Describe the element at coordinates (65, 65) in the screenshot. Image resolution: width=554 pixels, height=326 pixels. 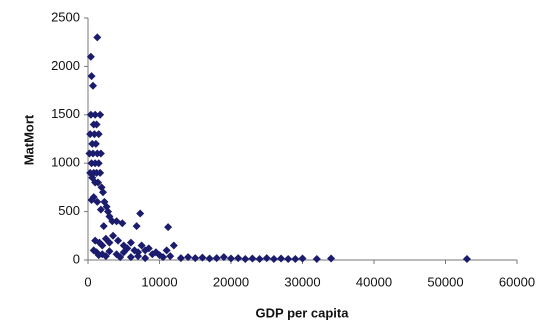
I see `y-tick-label: 2000` at that location.